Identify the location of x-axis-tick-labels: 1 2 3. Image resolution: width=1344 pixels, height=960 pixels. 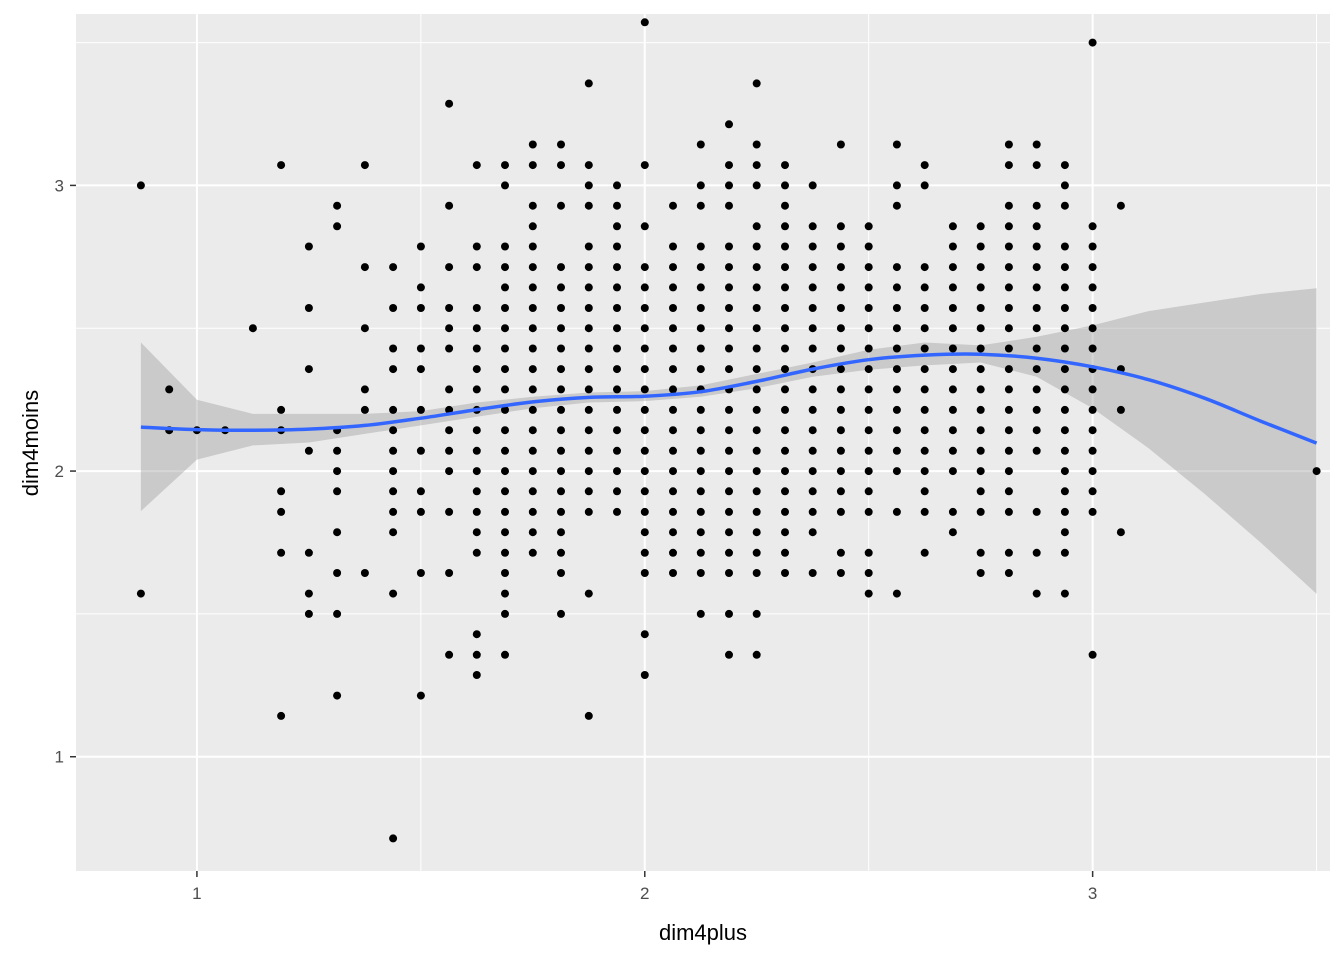
(644, 893).